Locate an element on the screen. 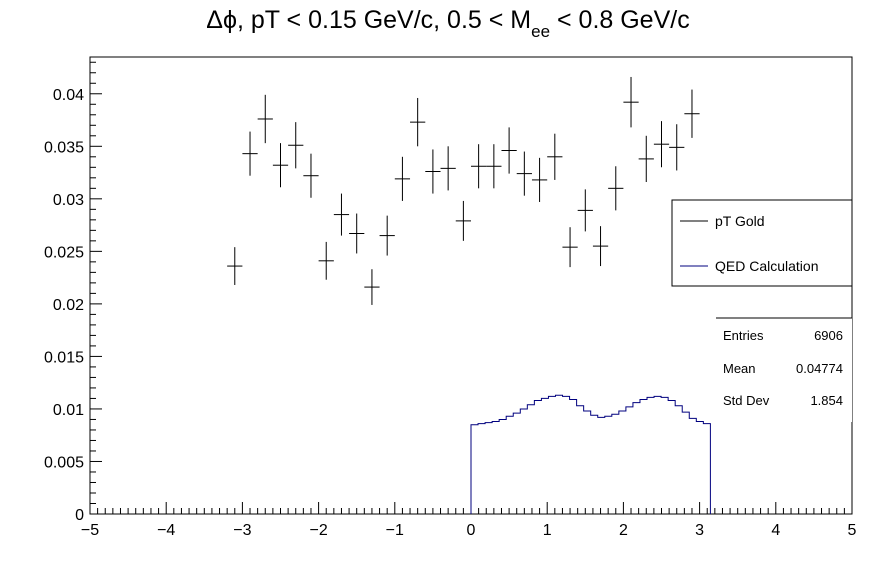  y-tick-label: 0.015 is located at coordinates (64, 357).